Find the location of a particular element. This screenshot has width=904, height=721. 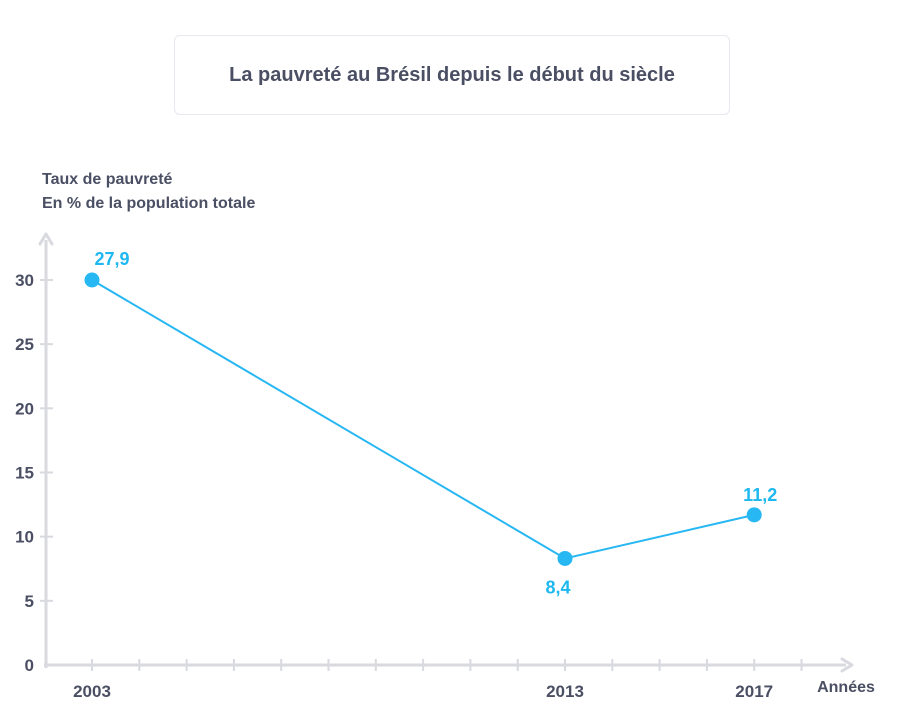

y-tick-label: 10 is located at coordinates (24, 537).